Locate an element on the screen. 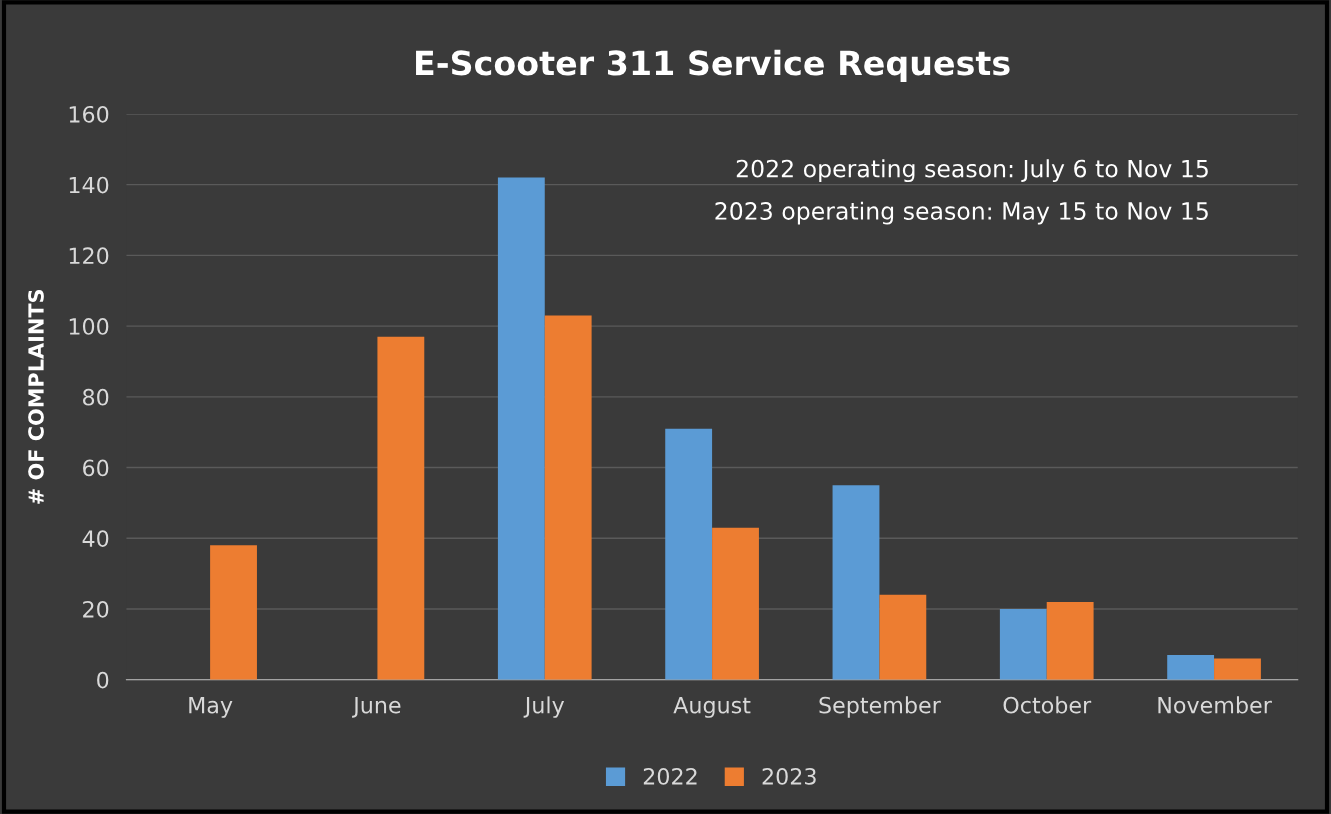 The height and width of the screenshot is (814, 1331). y-tick-label: 60 is located at coordinates (96, 468).